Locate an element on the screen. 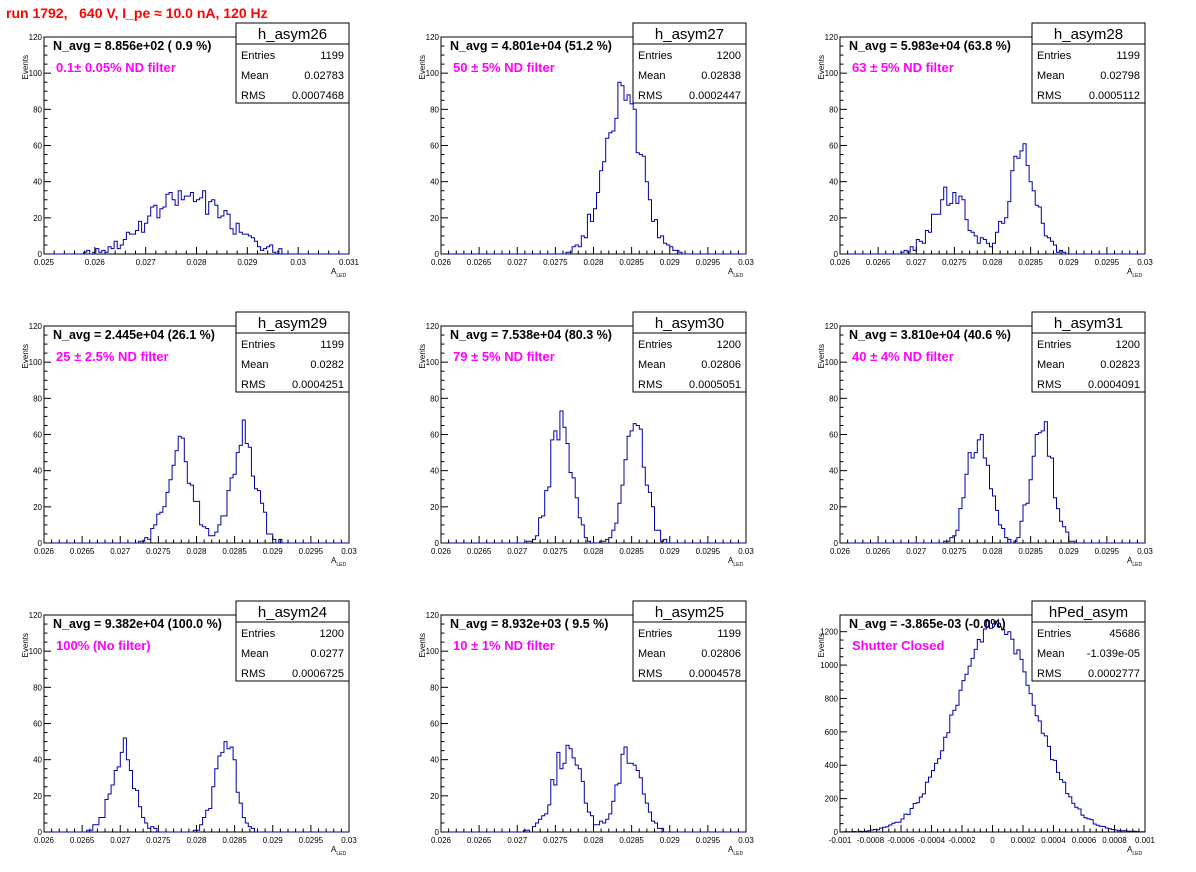 This screenshot has width=1196, height=872. y-tick-label: 600 is located at coordinates (832, 732).